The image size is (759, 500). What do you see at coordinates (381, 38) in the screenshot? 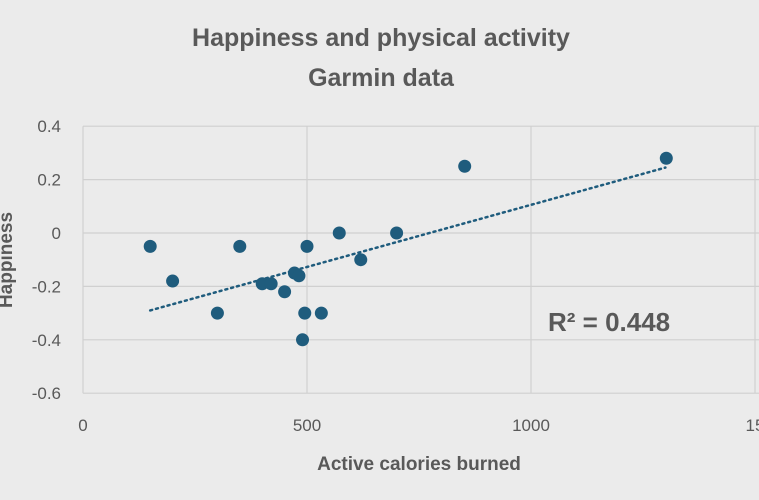
I see `chart-title: Happiness and physical activity` at bounding box center [381, 38].